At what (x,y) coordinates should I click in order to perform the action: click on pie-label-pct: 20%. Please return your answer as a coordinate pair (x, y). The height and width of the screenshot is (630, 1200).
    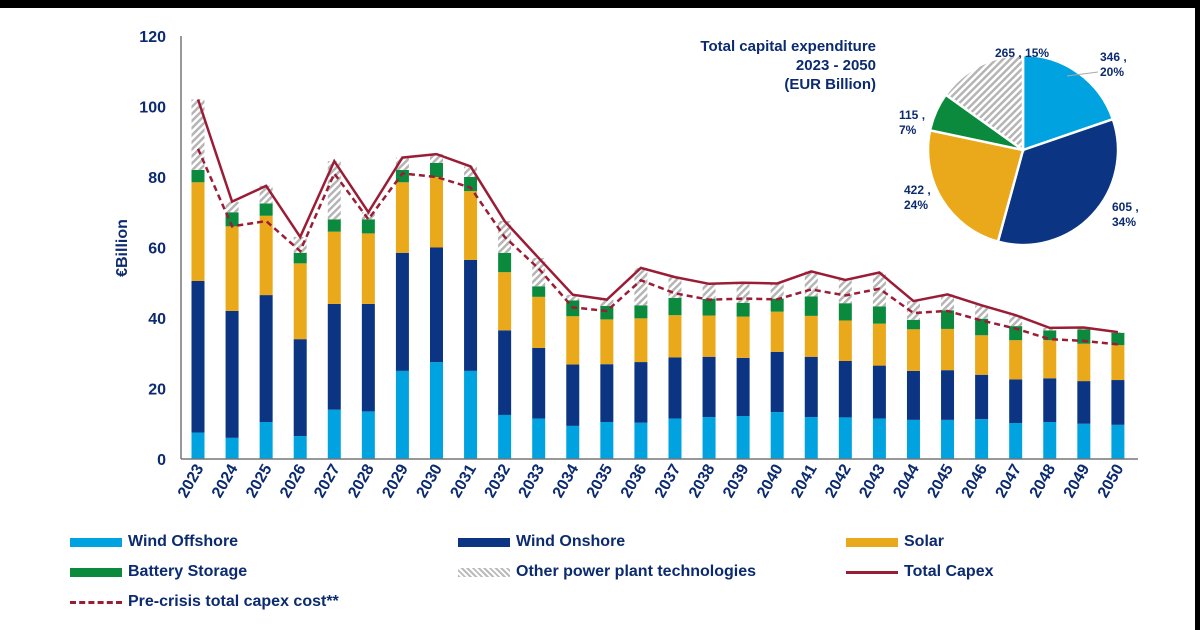
    Looking at the image, I should click on (1112, 72).